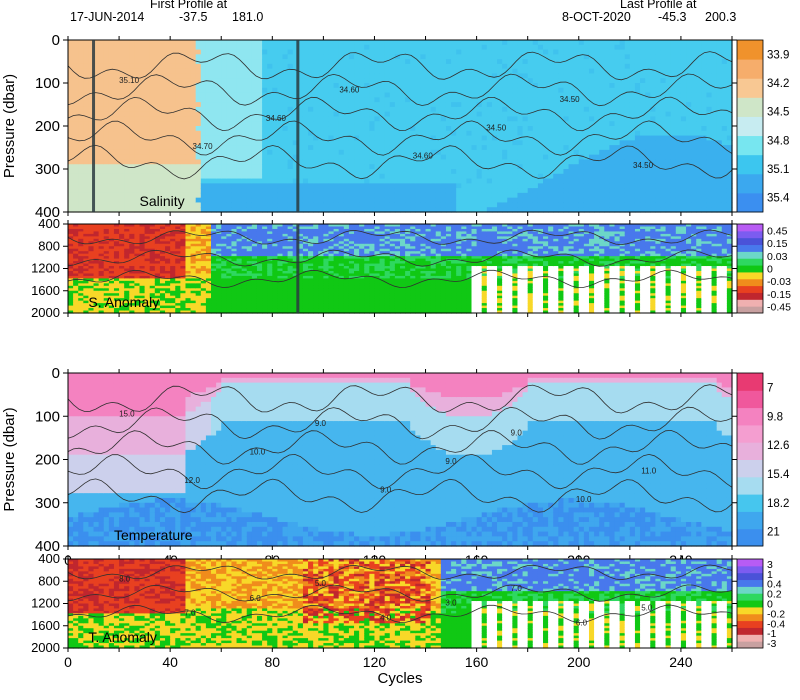 The height and width of the screenshot is (700, 800). I want to click on x-axis-label: Cycles, so click(399, 678).